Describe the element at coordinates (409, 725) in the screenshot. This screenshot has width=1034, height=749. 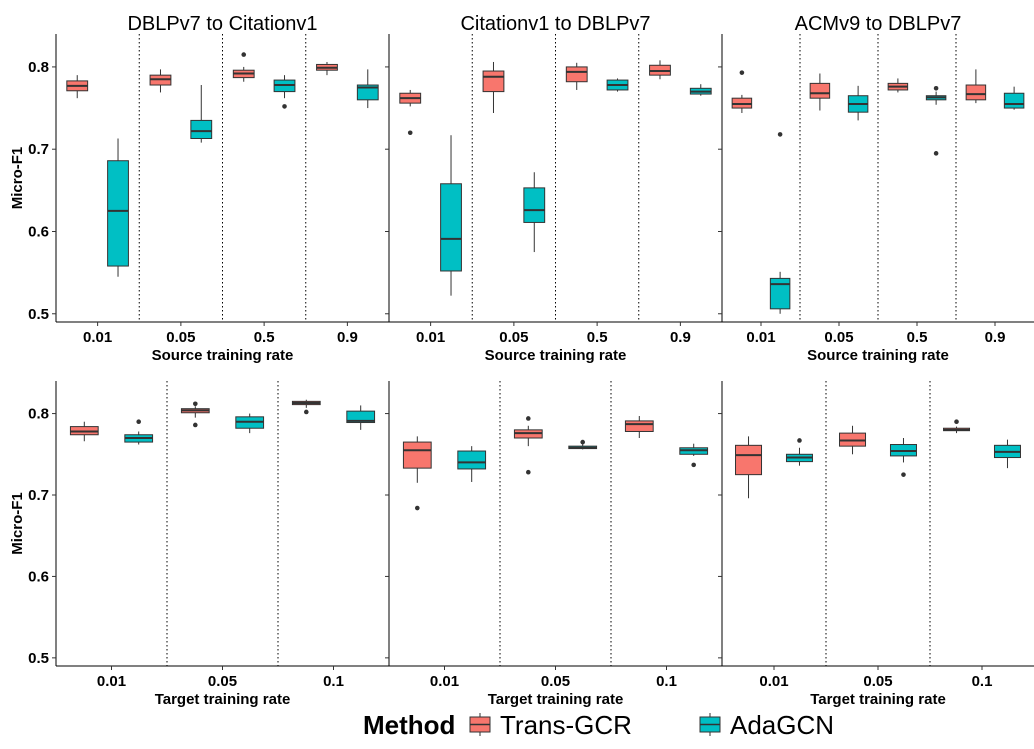
I see `legend-title: Method` at that location.